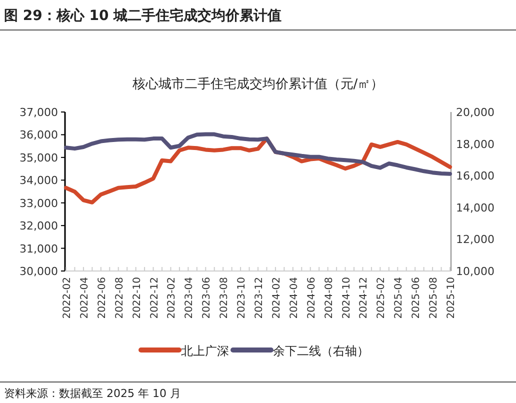 Image resolution: width=516 pixels, height=403 pixels. What do you see at coordinates (259, 298) in the screenshot?
I see `x-tick-label: 2023-12` at bounding box center [259, 298].